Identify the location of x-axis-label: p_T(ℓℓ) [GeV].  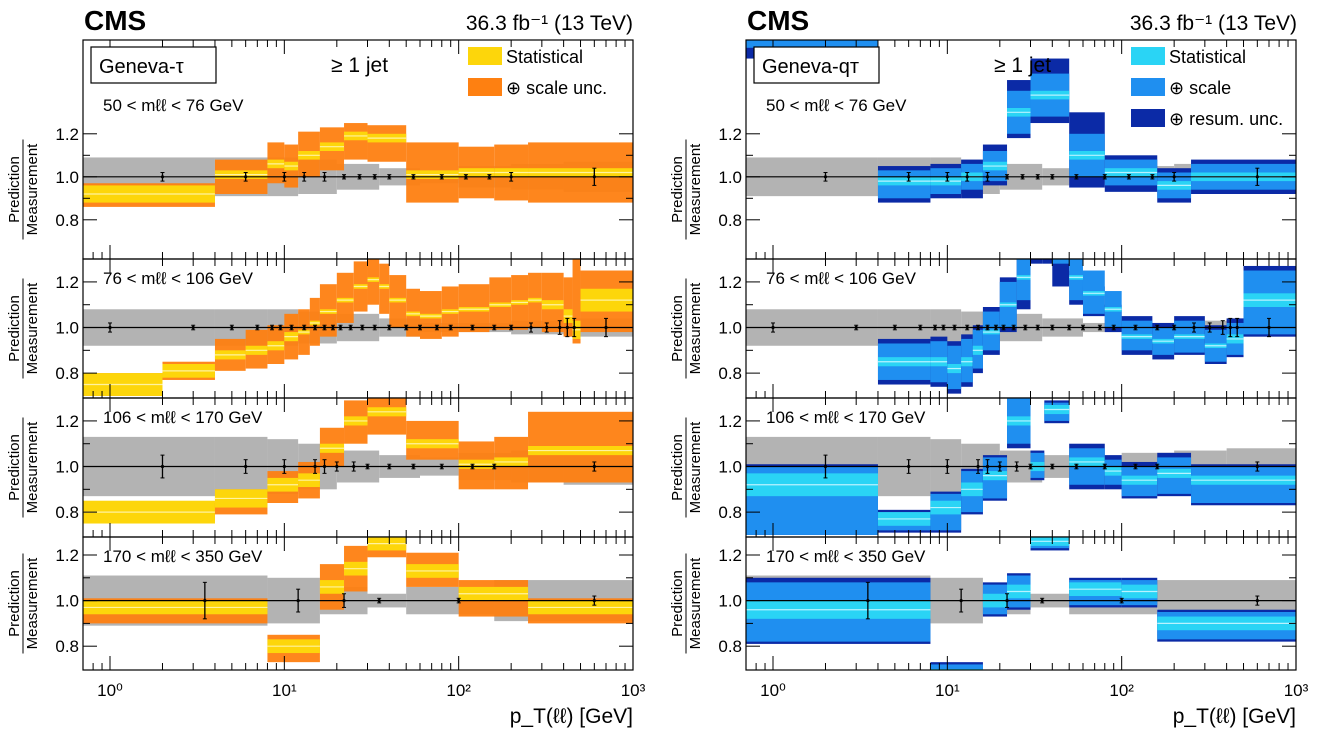
(571, 716).